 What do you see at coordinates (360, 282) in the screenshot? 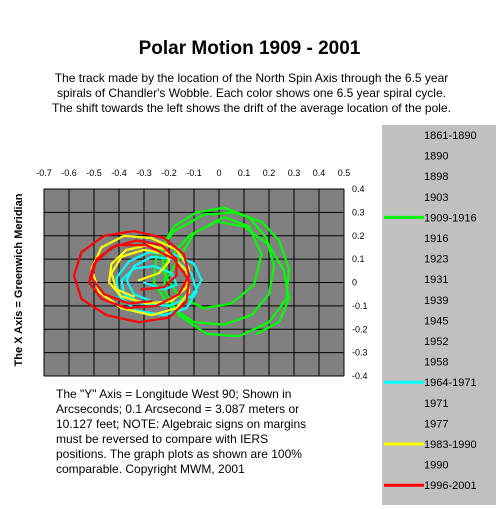
I see `y-tick-labels: 0.4 0.3 0.2 0.1 0 -0.1 -0.2 -0.3 -0.4` at bounding box center [360, 282].